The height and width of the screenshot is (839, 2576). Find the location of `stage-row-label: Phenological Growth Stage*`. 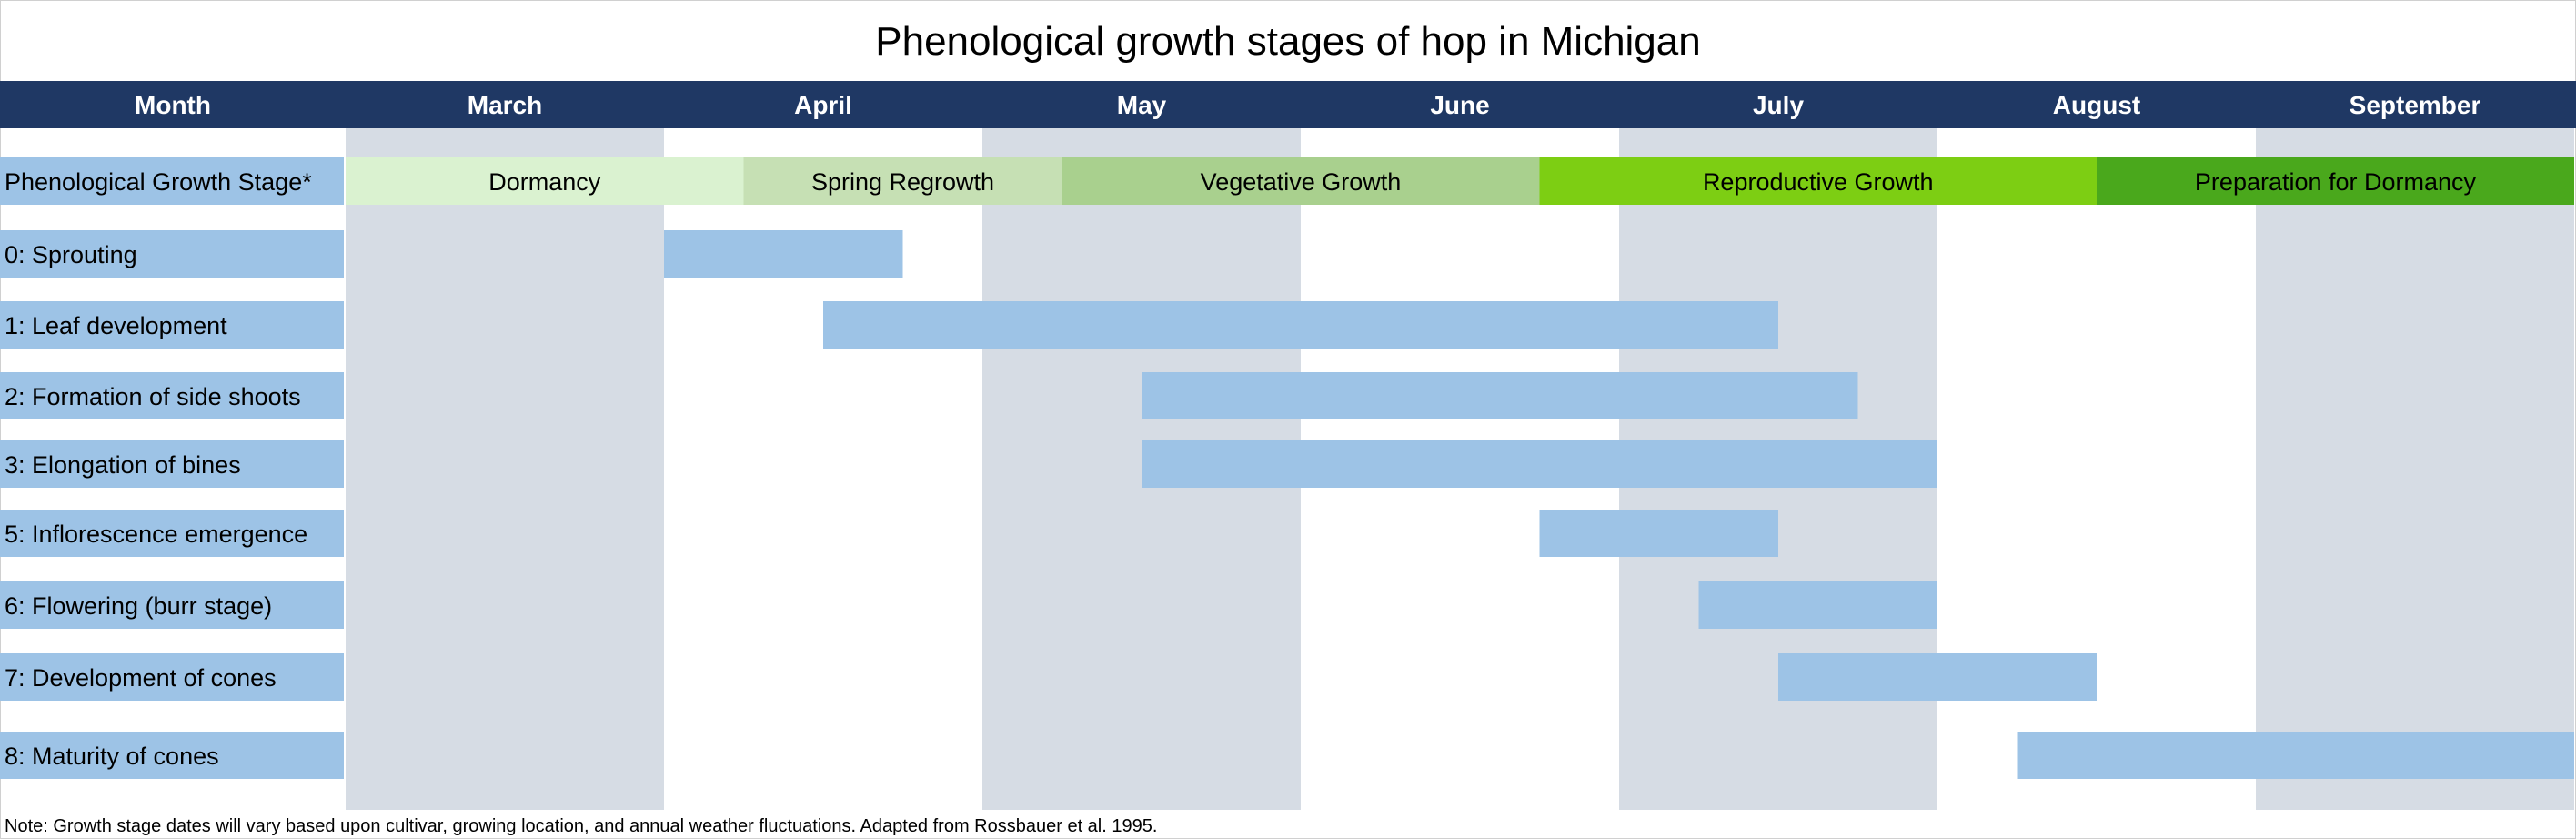

stage-row-label: Phenological Growth Stage* is located at coordinates (158, 182).